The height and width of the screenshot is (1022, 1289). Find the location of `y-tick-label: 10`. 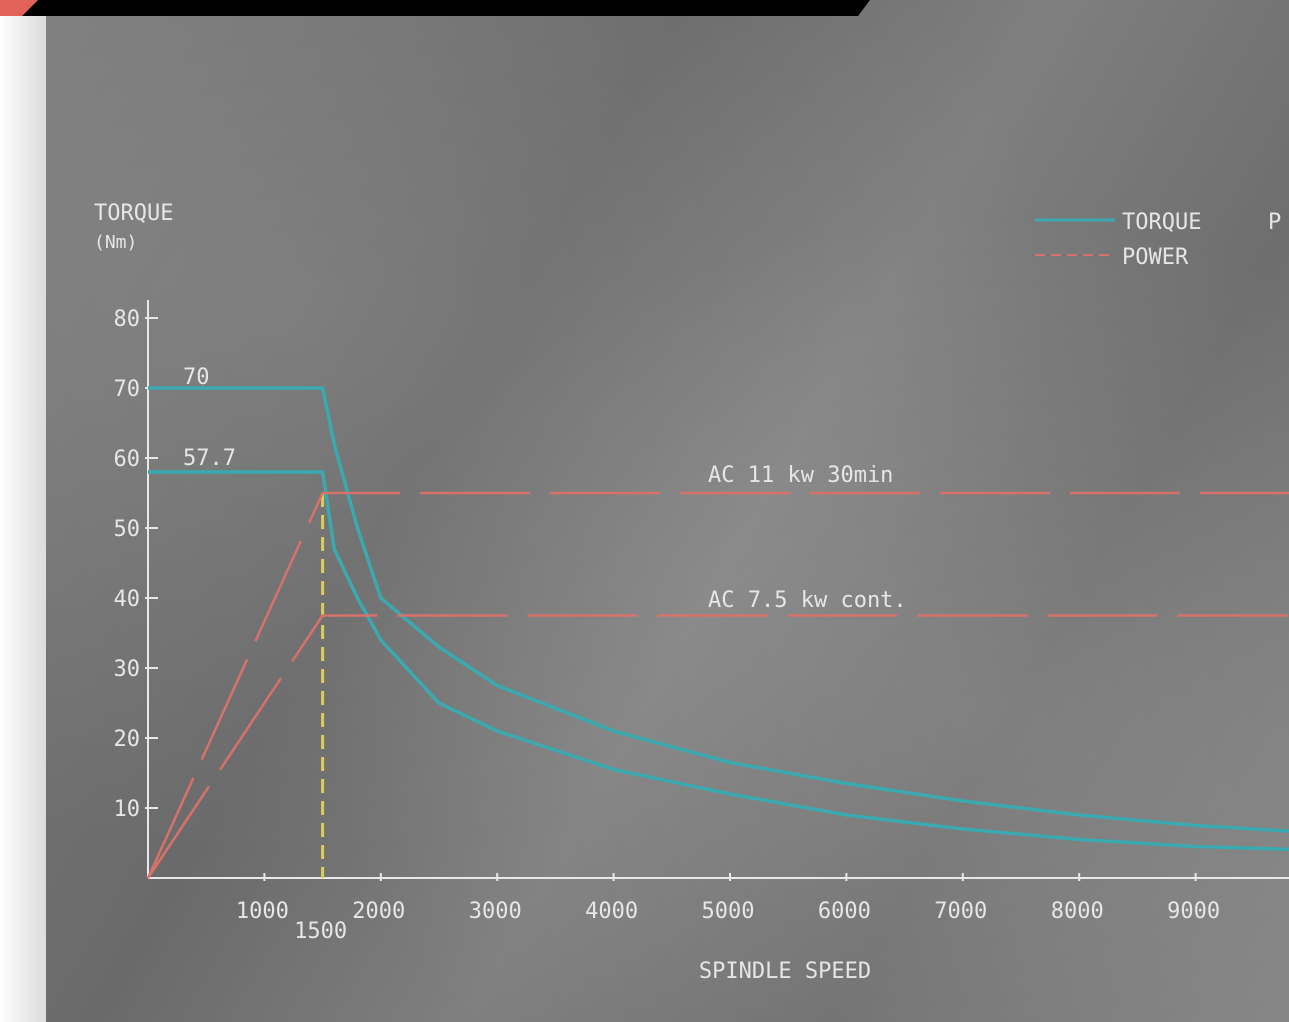

y-tick-label: 10 is located at coordinates (127, 809).